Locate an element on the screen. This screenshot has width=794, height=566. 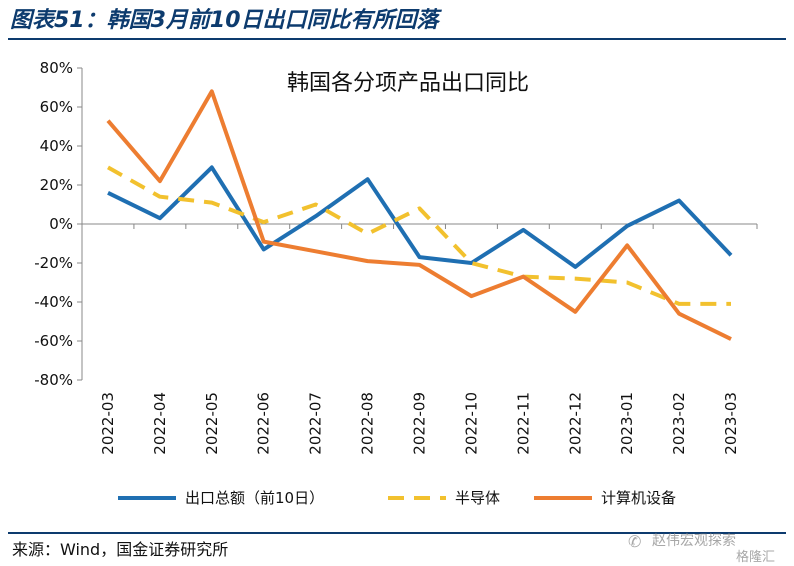
y-tick-label: 0% is located at coordinates (61, 224).